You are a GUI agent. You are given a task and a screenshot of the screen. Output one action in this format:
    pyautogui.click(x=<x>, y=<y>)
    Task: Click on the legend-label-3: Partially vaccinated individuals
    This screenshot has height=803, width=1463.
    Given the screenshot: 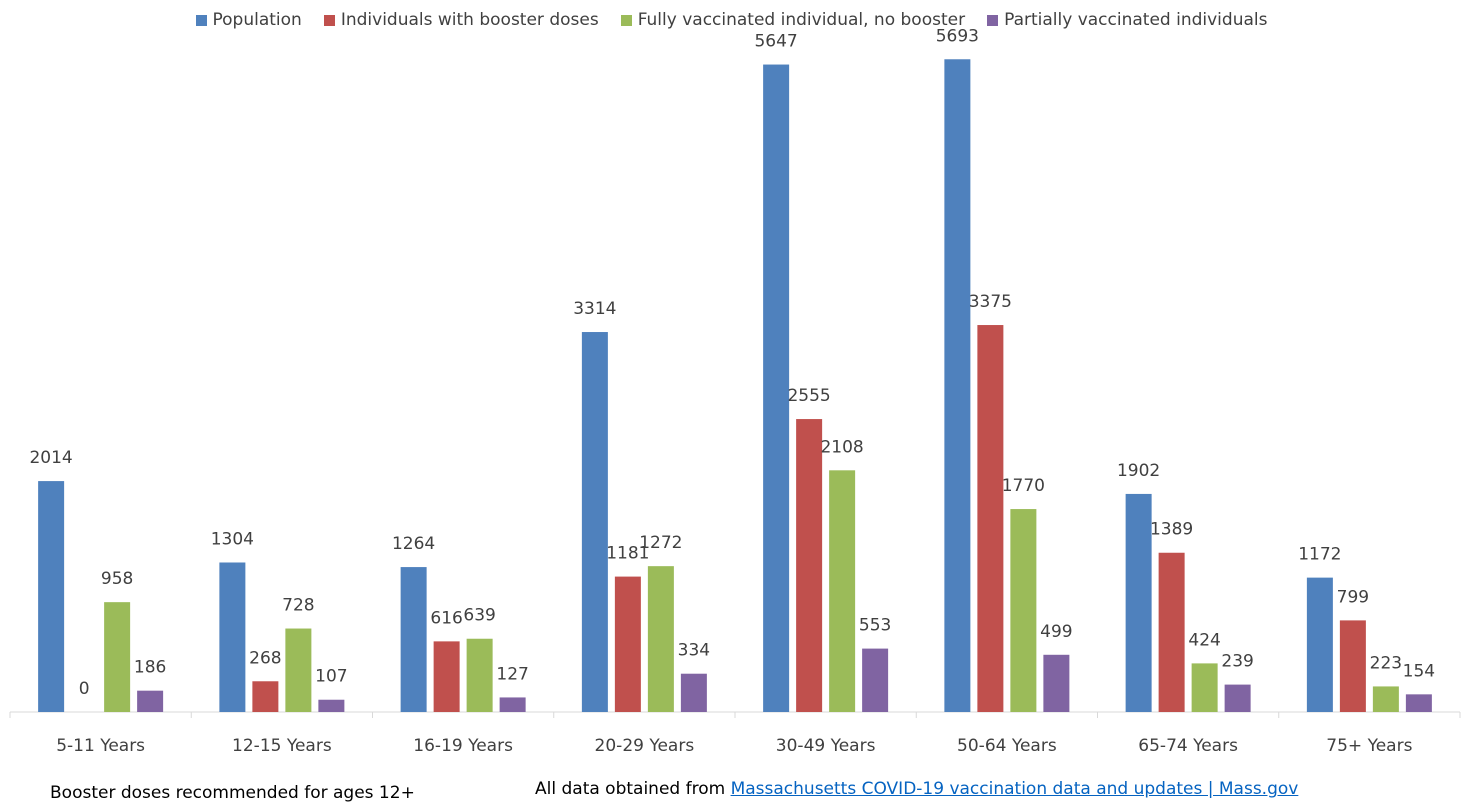 What is the action you would take?
    pyautogui.click(x=1136, y=20)
    